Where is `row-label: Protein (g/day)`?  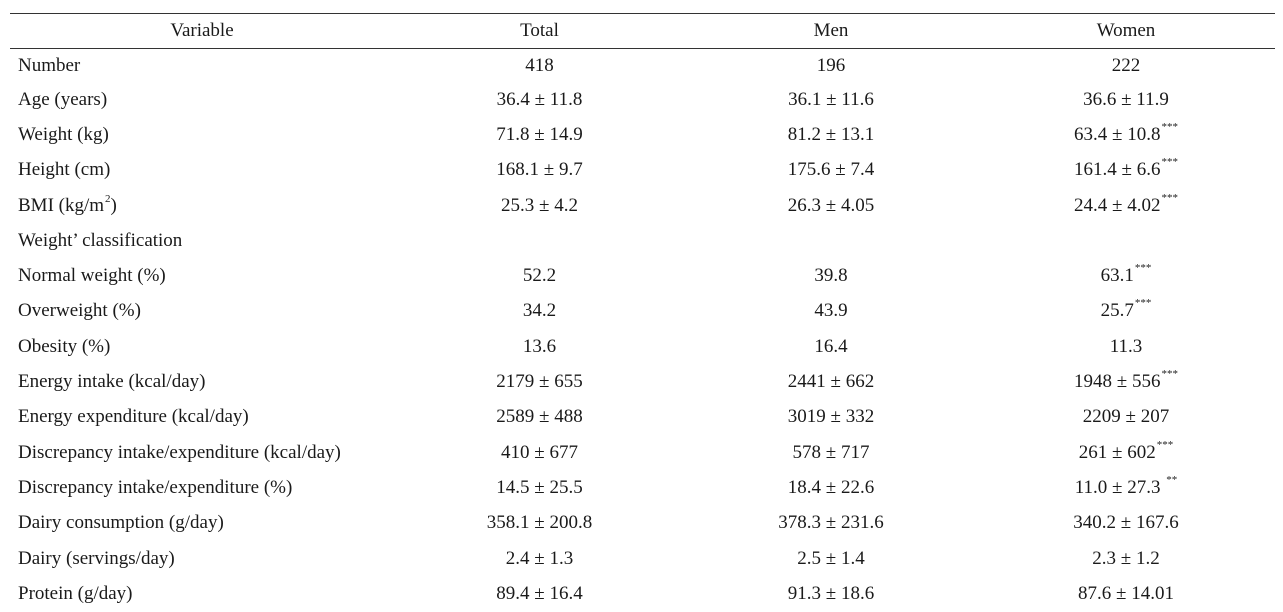 row-label: Protein (g/day) is located at coordinates (202, 593).